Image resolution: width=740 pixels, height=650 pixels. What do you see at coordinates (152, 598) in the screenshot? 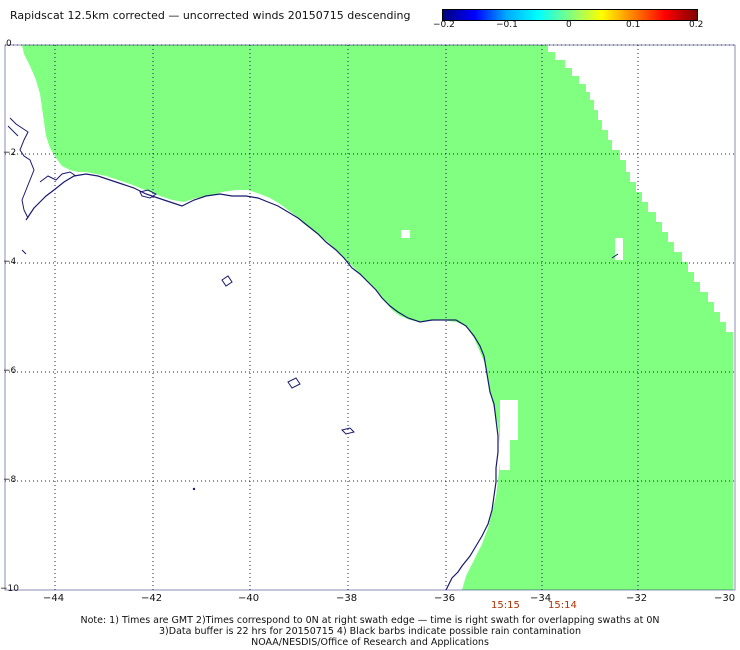
I see `lon-label: −42` at bounding box center [152, 598].